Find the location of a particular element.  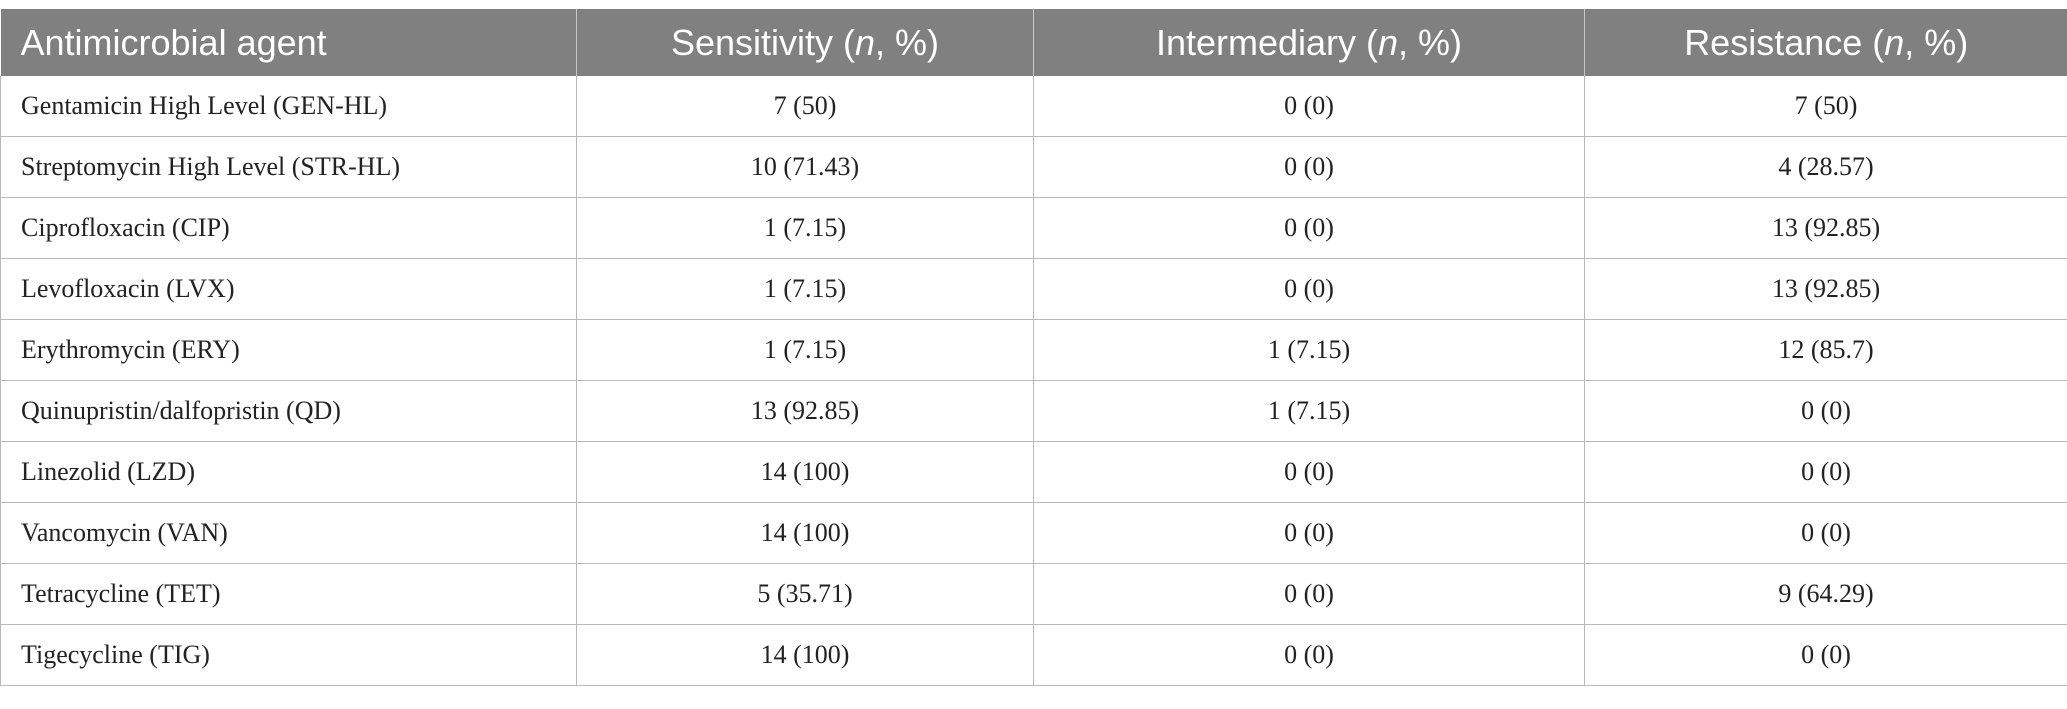

agent-cell: Erythromycin (ERY) is located at coordinates (288, 350).